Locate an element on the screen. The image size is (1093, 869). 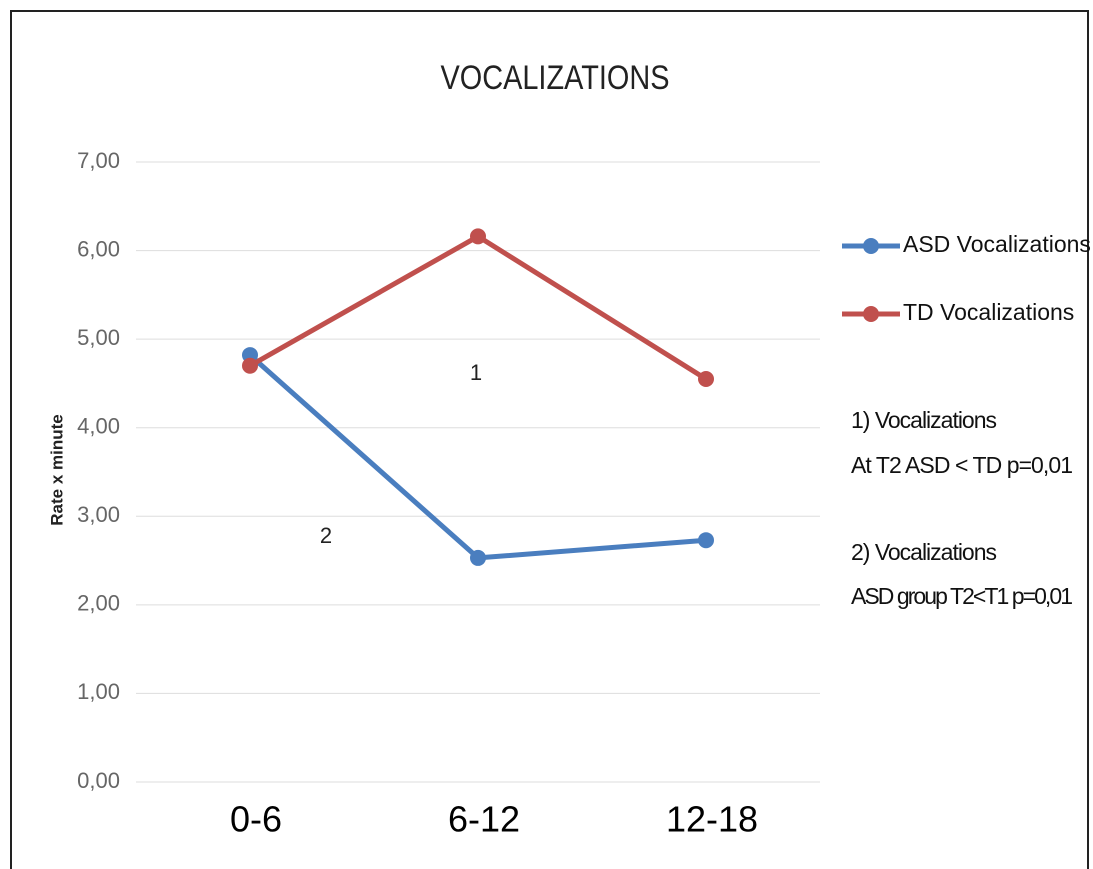
y-tick-label: 0,00 is located at coordinates (98, 780).